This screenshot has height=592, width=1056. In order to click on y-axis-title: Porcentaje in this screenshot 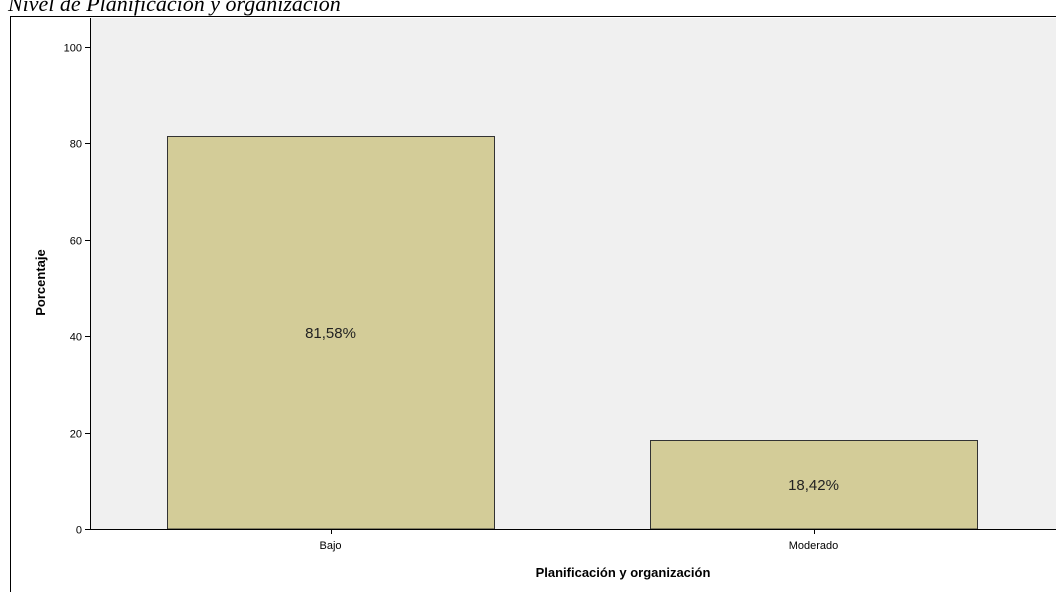, I will do `click(40, 282)`.